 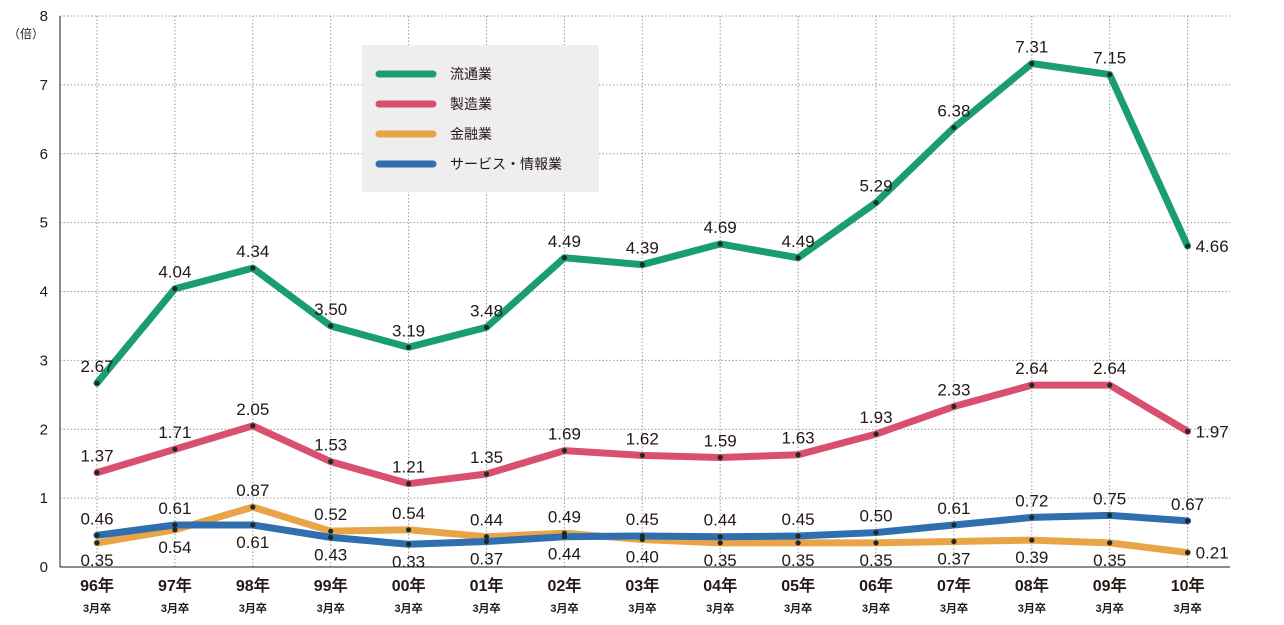 I want to click on y-tick-label: 5, so click(x=44, y=223).